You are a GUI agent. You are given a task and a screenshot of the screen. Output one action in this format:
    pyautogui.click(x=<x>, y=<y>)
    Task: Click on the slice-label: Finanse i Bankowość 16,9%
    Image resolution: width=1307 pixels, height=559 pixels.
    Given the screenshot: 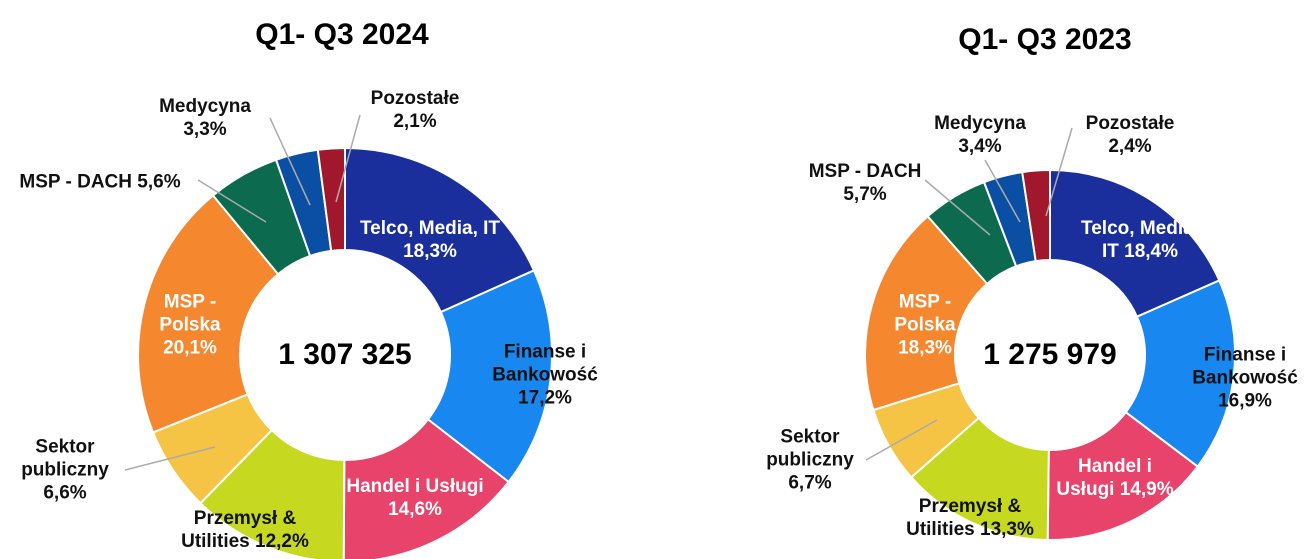 What is the action you would take?
    pyautogui.click(x=1243, y=378)
    